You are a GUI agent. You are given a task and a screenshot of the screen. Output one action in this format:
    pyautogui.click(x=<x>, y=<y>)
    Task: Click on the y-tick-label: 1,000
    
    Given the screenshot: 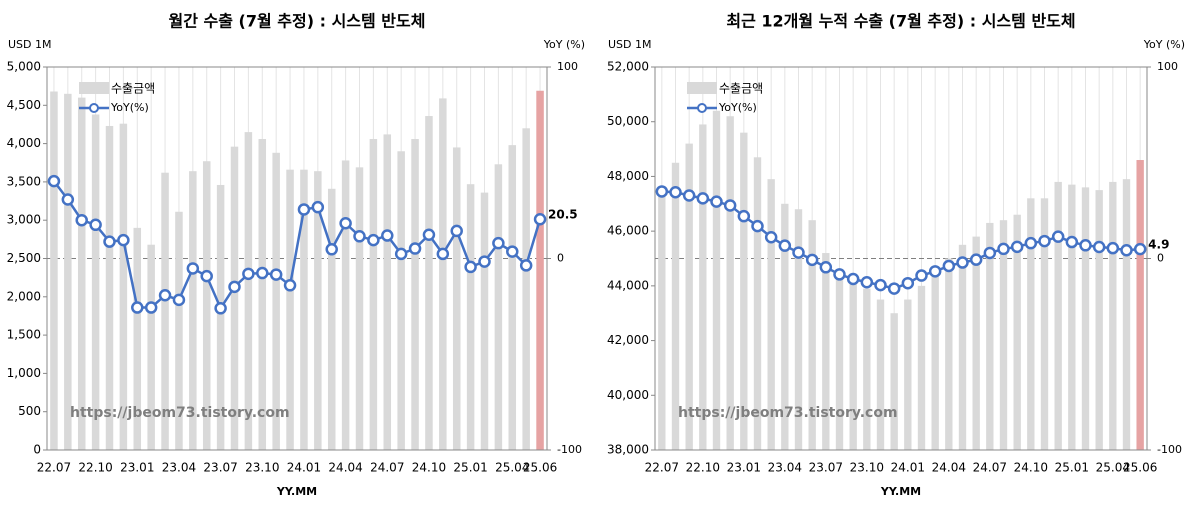 What is the action you would take?
    pyautogui.click(x=24, y=373)
    